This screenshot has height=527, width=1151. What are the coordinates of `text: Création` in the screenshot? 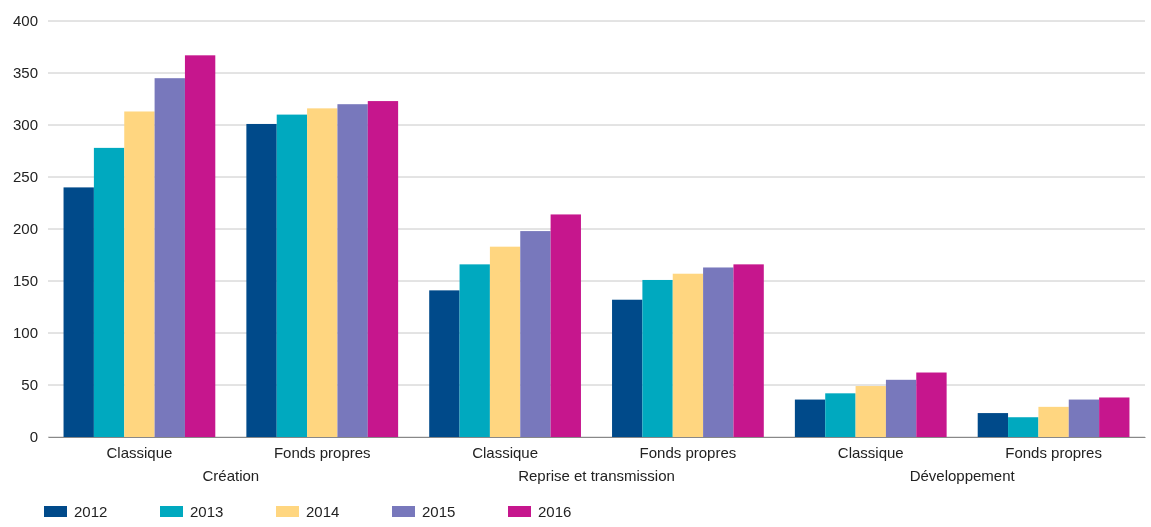 It's located at (231, 475).